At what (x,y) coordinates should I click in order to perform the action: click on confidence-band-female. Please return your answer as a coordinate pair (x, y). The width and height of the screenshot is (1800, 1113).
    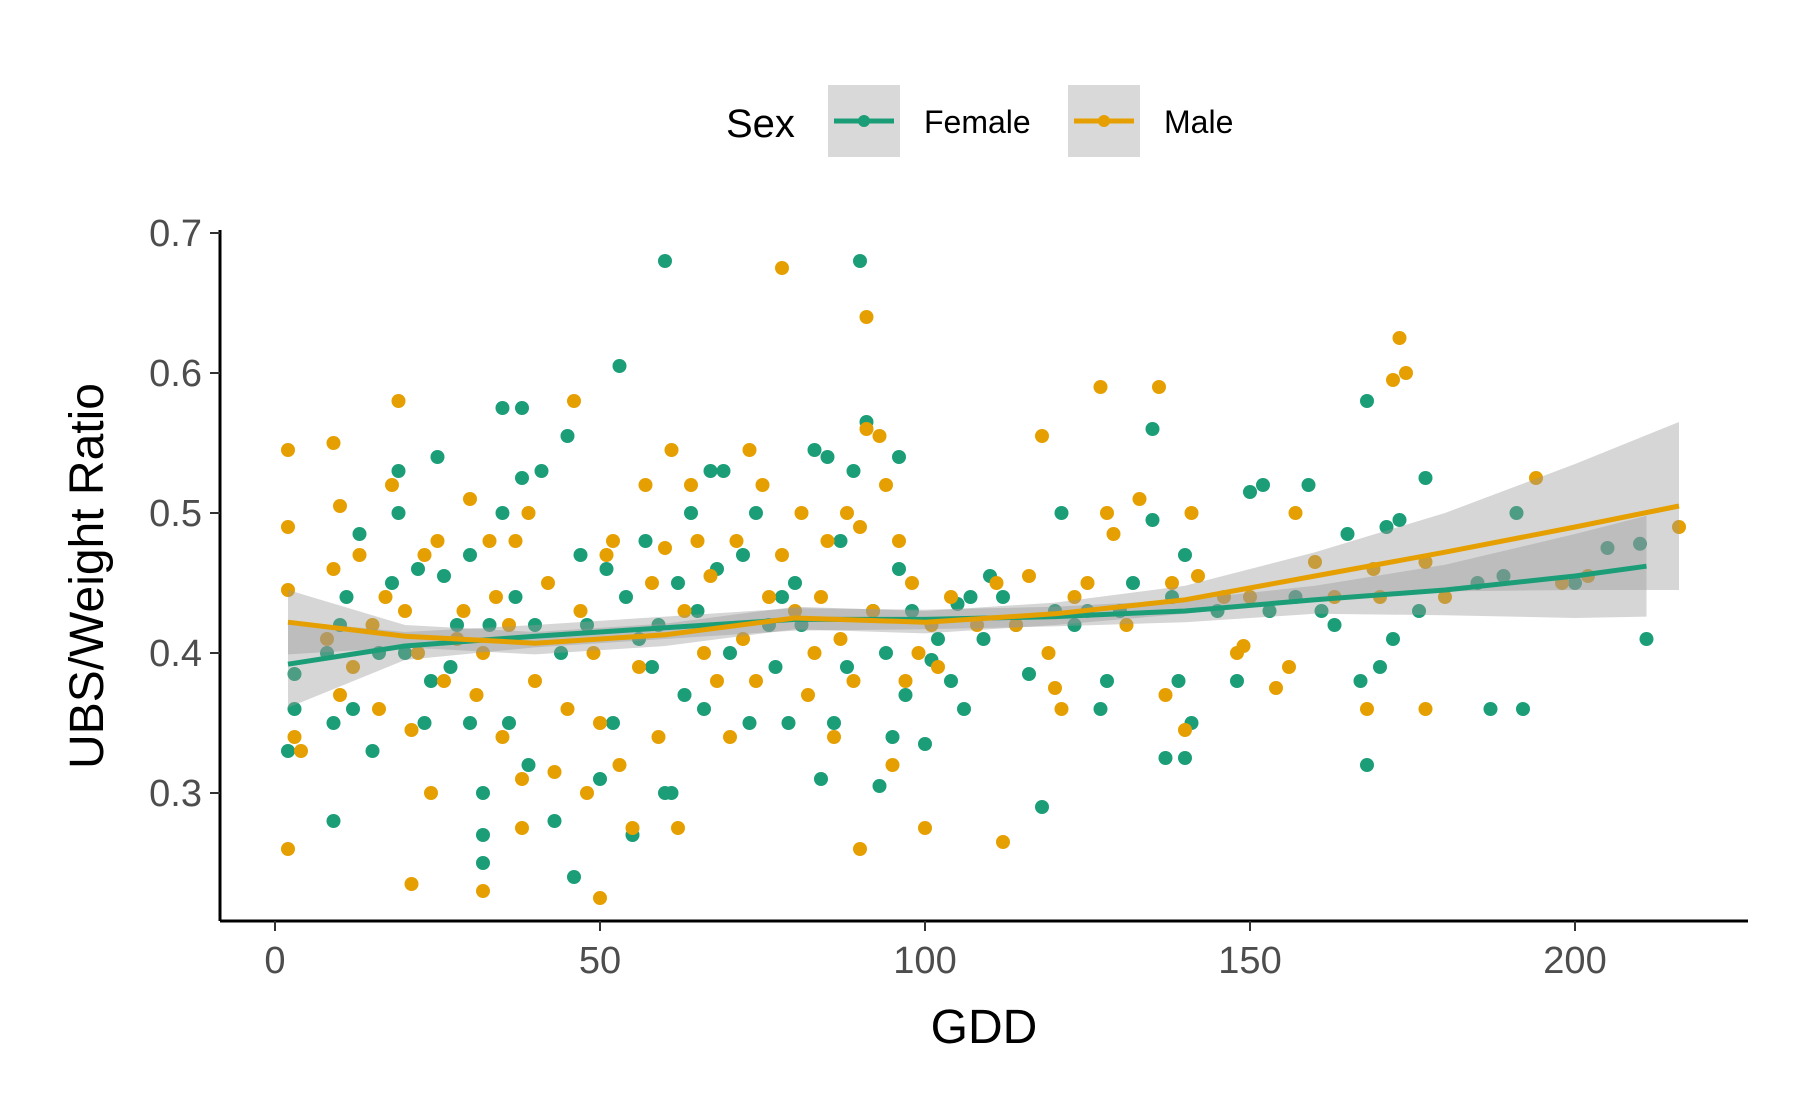
    Looking at the image, I should click on (967, 611).